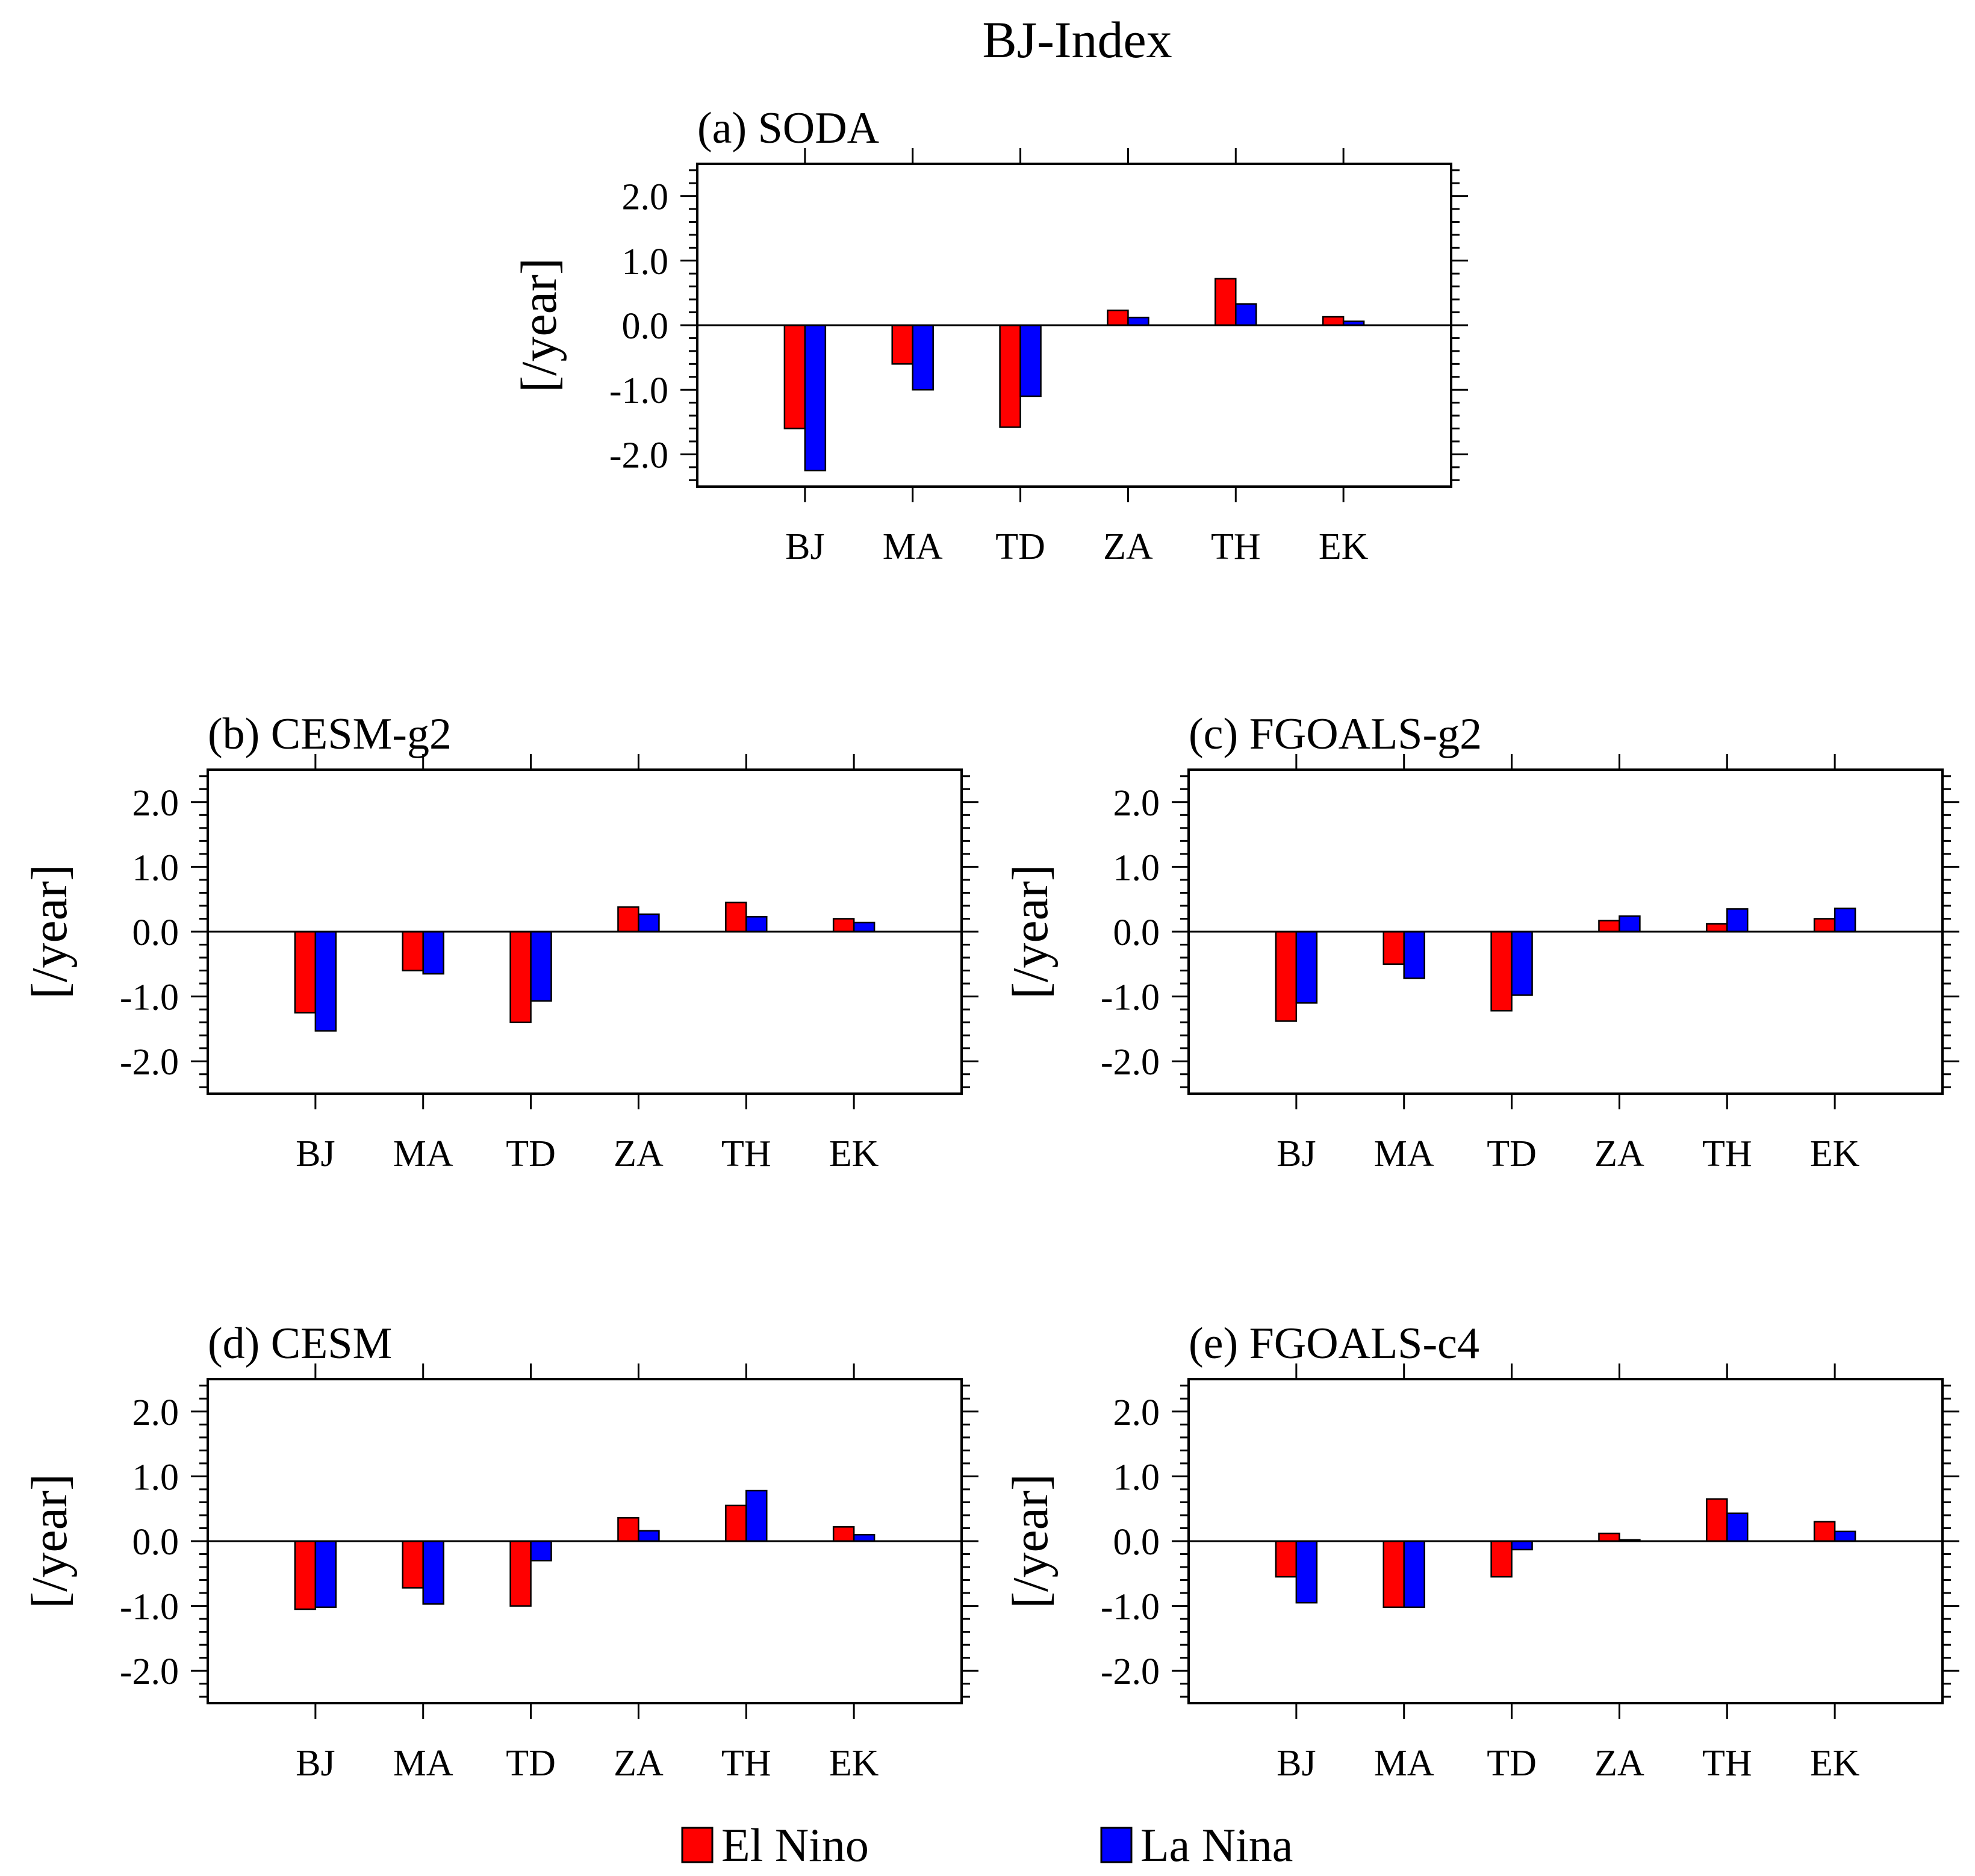  What do you see at coordinates (1116, 1845) in the screenshot?
I see `legend-swatch-la-nina` at bounding box center [1116, 1845].